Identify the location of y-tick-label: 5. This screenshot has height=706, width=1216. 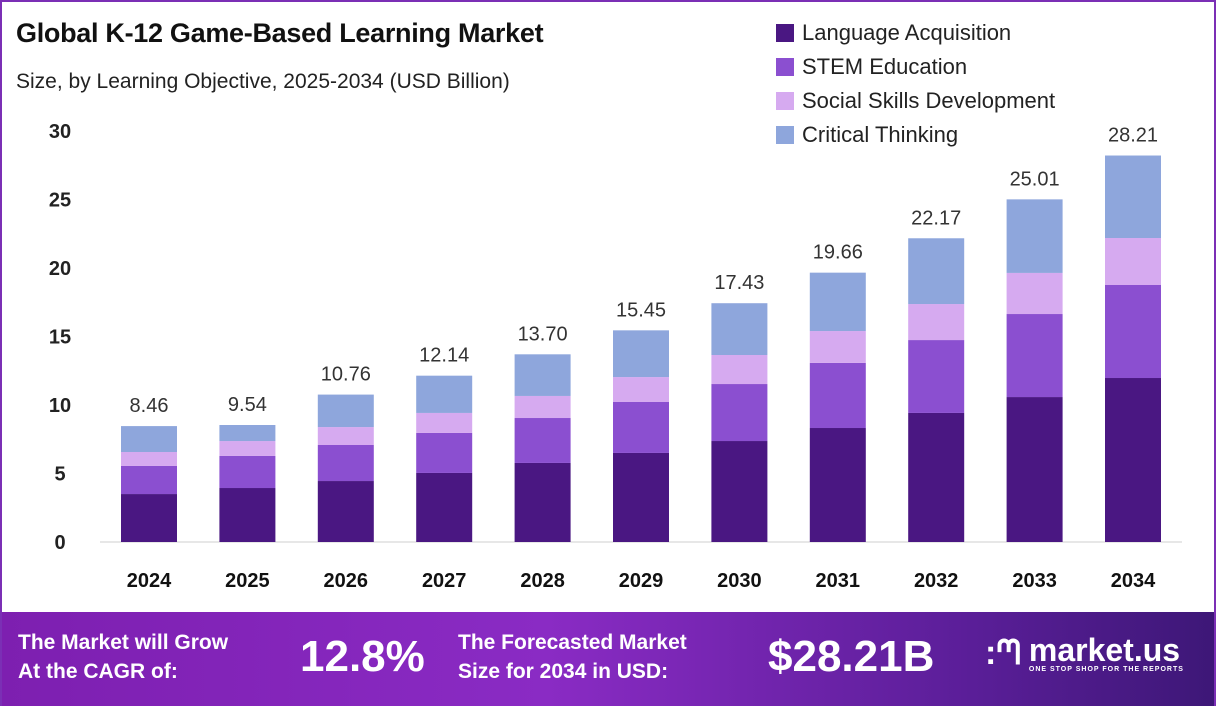
(59, 475).